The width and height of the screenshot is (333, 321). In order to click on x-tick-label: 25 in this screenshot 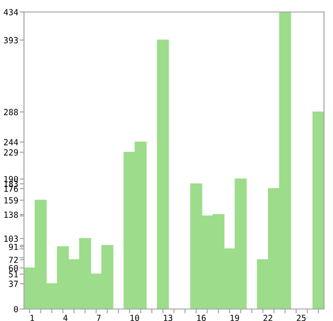, I will do `click(301, 317)`.